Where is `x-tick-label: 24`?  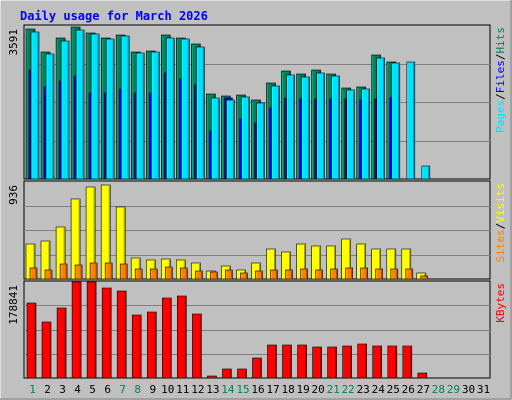
x-tick-label: 24 is located at coordinates (379, 389).